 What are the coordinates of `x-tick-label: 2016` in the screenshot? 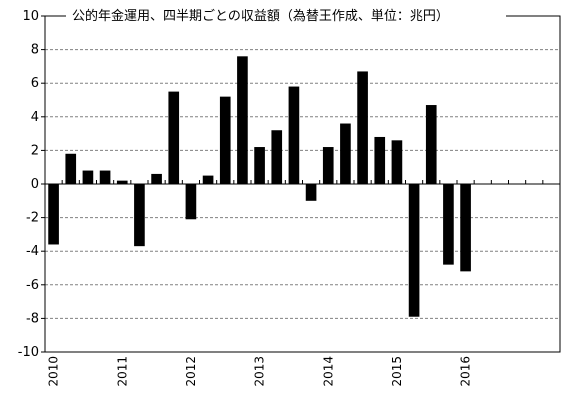 It's located at (466, 371).